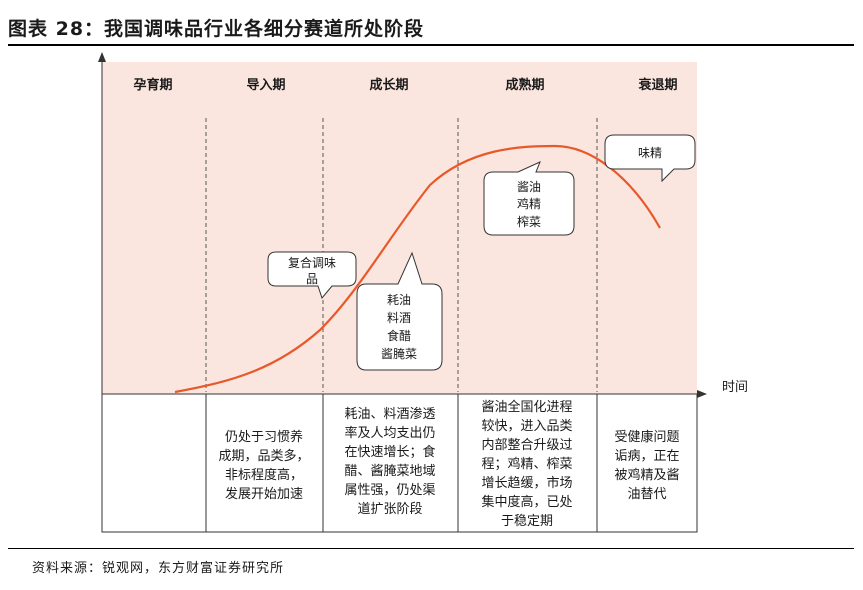  I want to click on bubble-growth-line-4: 酱腌菜, so click(399, 353).